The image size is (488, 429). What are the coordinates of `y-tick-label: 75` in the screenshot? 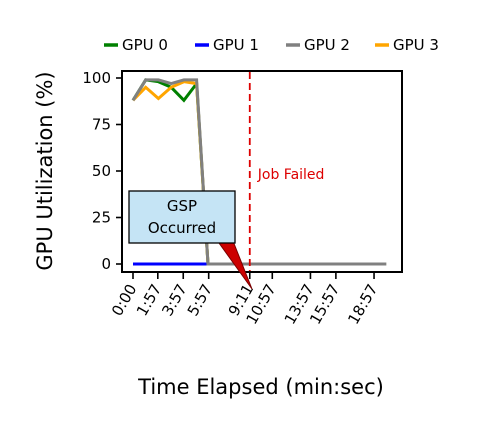 It's located at (101, 125).